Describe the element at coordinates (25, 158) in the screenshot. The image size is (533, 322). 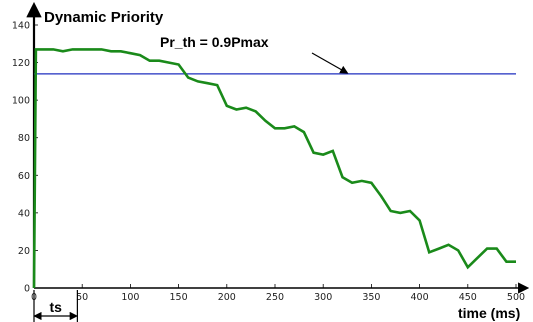
I see `y-axis-ticks: 0 20 40 60 80 100 120 140` at that location.